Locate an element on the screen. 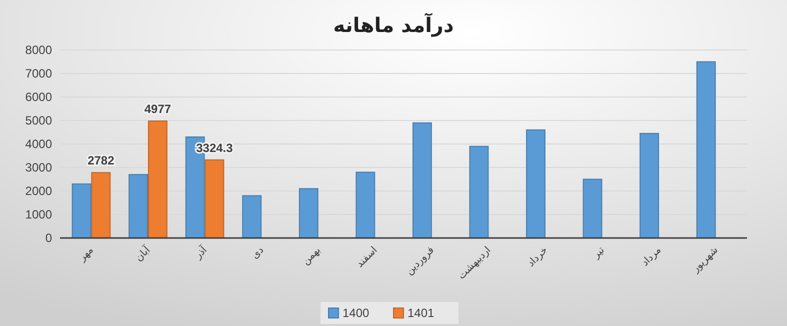 The image size is (787, 326). x-tick-label: بهمن is located at coordinates (311, 256).